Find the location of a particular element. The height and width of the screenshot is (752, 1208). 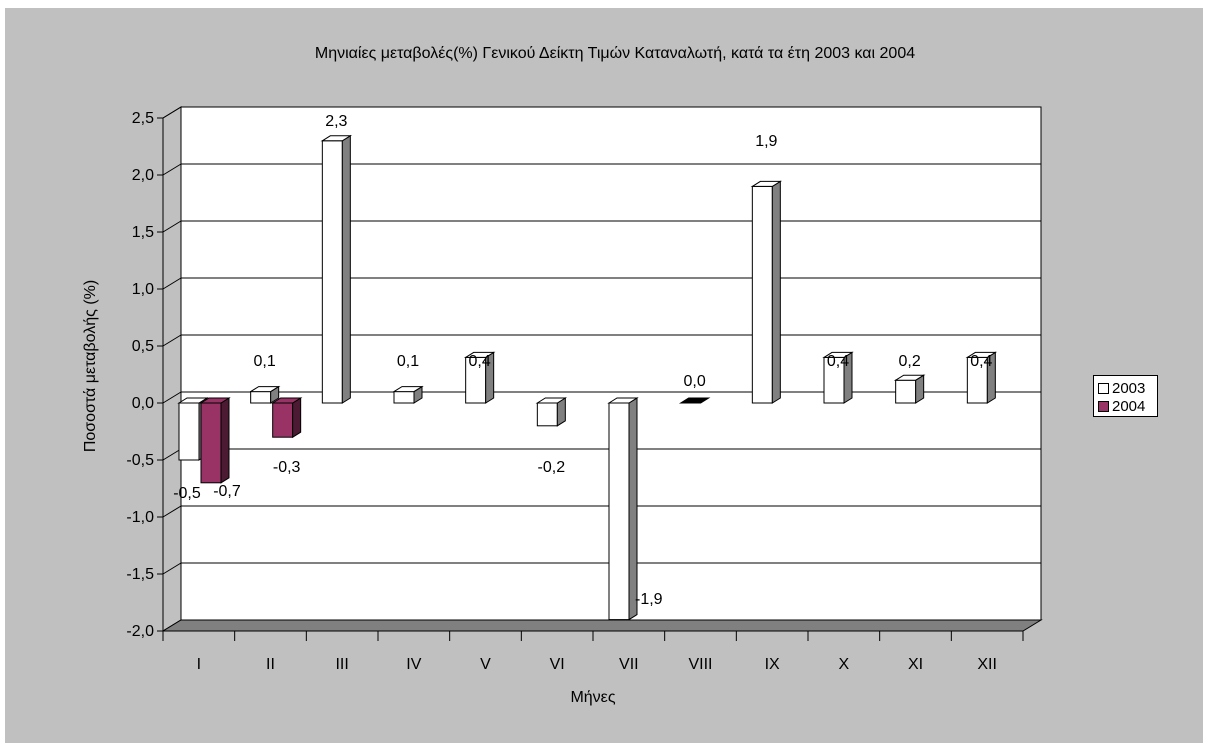

data-label: 0,2 is located at coordinates (910, 361).